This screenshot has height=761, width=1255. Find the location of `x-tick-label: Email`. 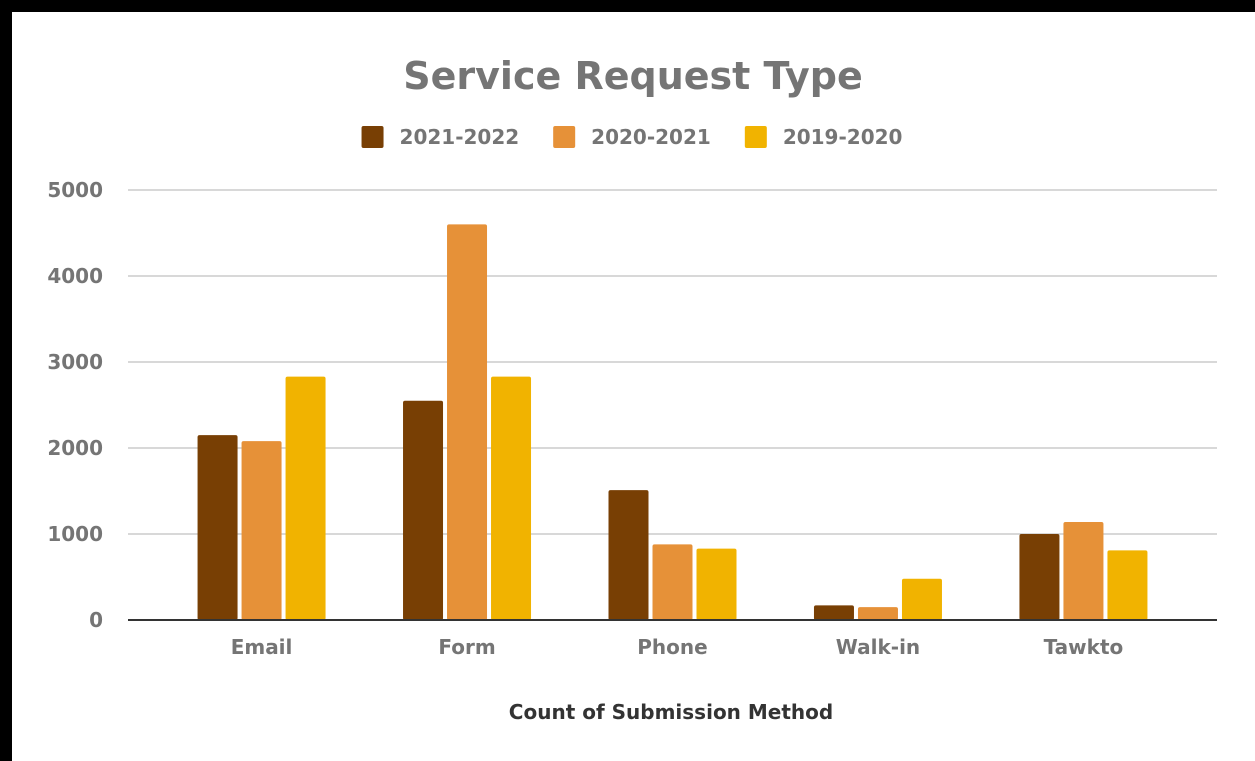

x-tick-label: Email is located at coordinates (262, 647).